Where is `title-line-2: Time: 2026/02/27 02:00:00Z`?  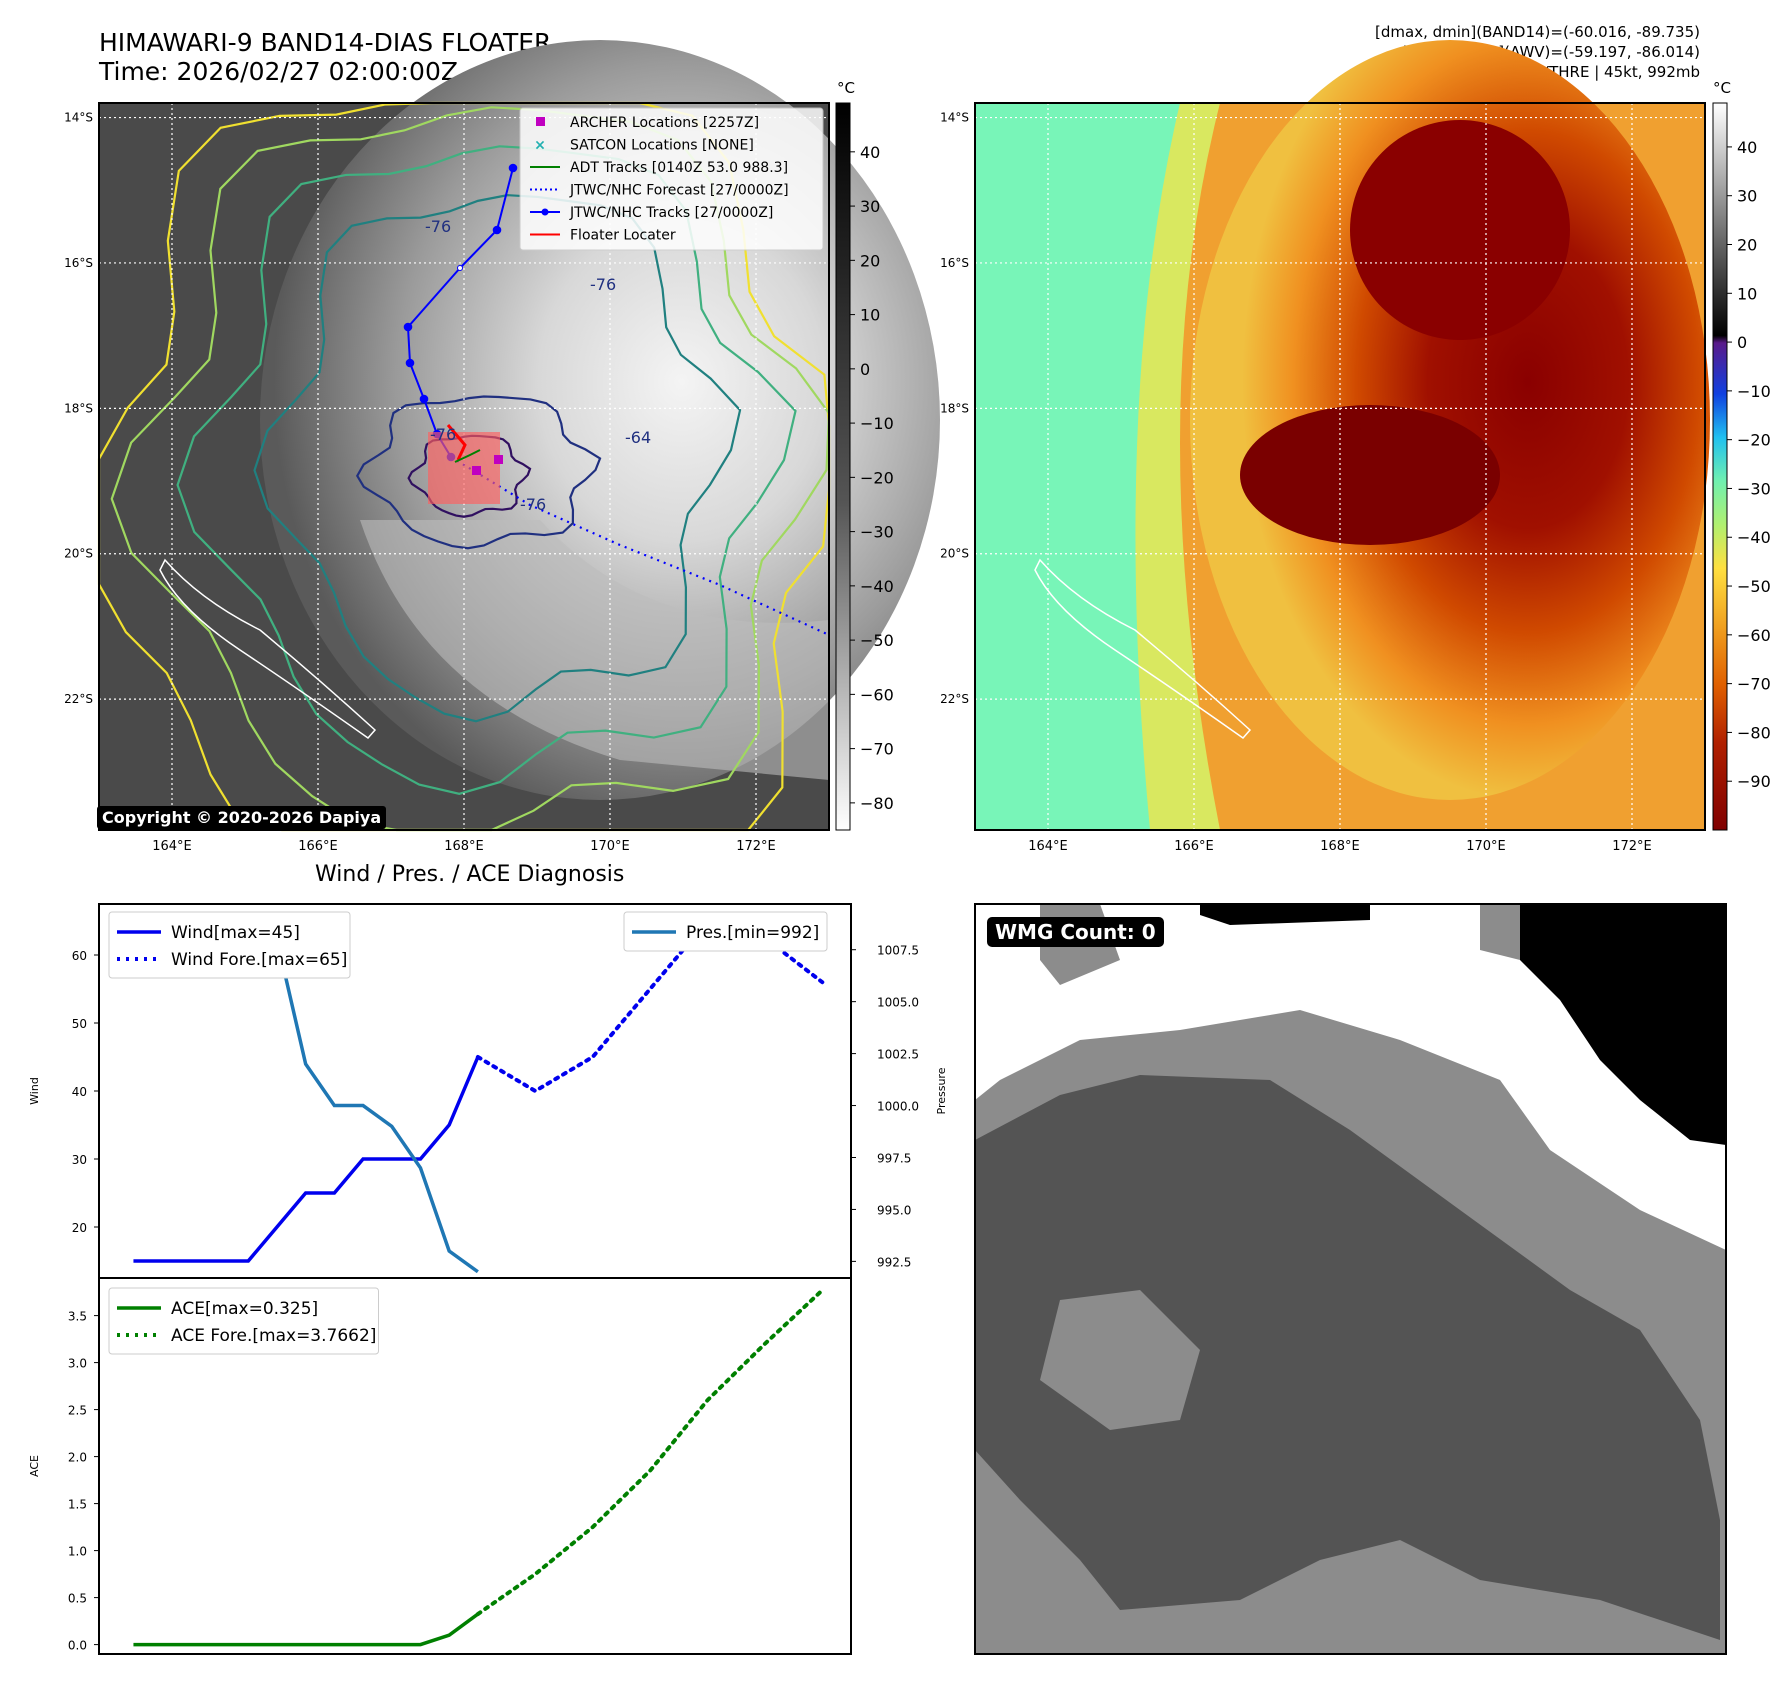 title-line-2: Time: 2026/02/27 02:00:00Z is located at coordinates (278, 71).